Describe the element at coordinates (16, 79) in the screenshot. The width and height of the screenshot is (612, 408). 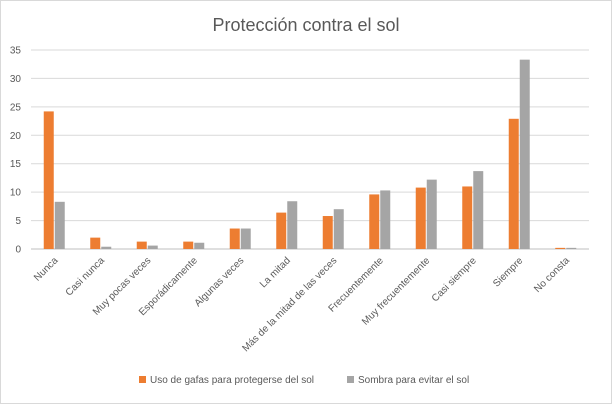
I see `y-tick-label: 30` at that location.